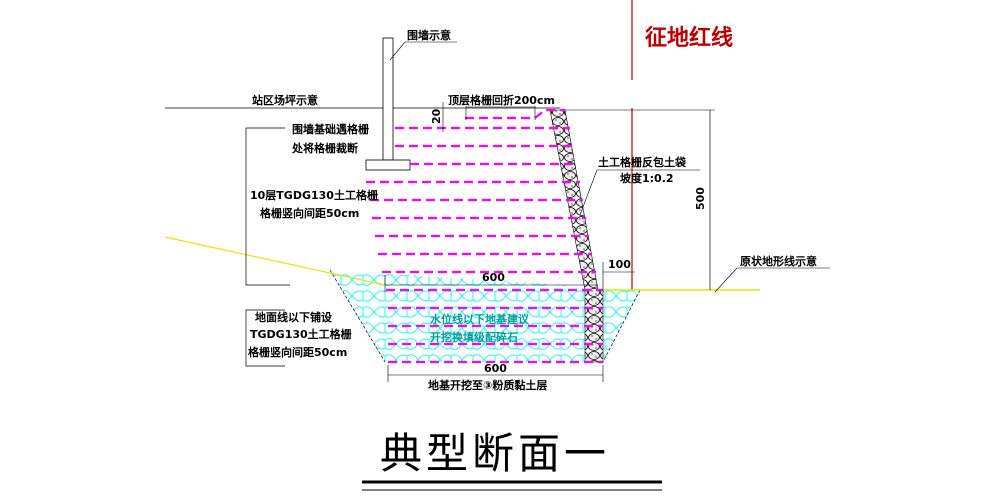  I want to click on wall-cut-label-1: 围墙基础遇格栅, so click(330, 129).